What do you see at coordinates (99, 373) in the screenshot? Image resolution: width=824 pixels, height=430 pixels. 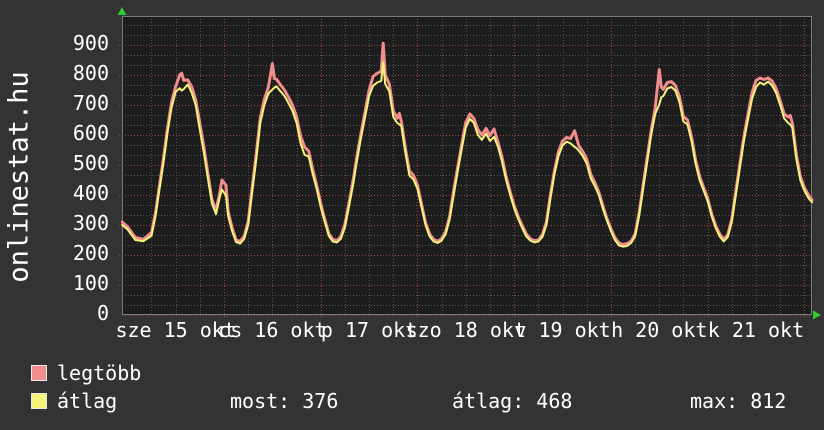 I see `legend-label-legtobb: legtöbb` at bounding box center [99, 373].